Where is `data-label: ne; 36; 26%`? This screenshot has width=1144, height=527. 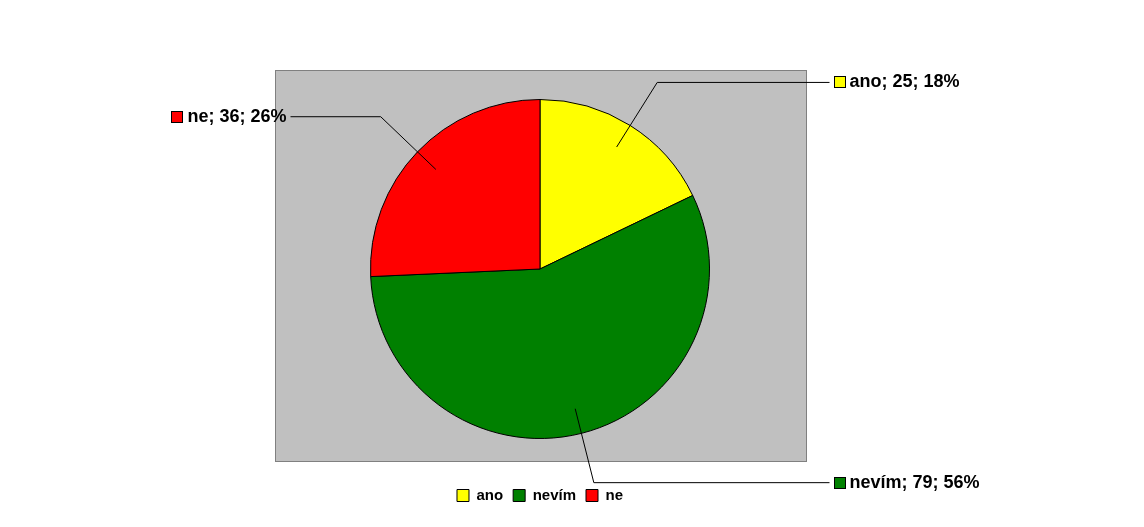 data-label: ne; 36; 26% is located at coordinates (237, 115).